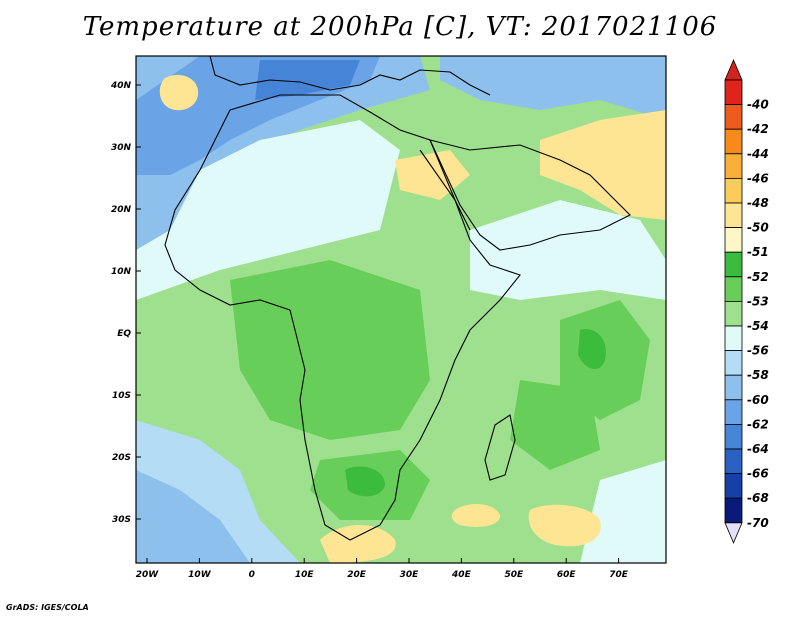  I want to click on lat-tick-label: 20S, so click(121, 458).